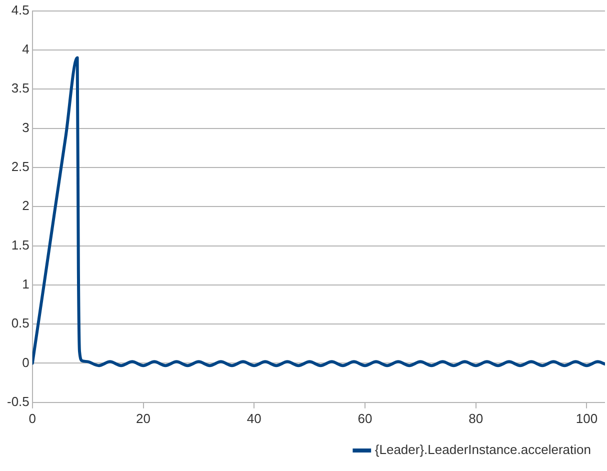 Image resolution: width=607 pixels, height=471 pixels. I want to click on y-tick-label: 4, so click(26, 49).